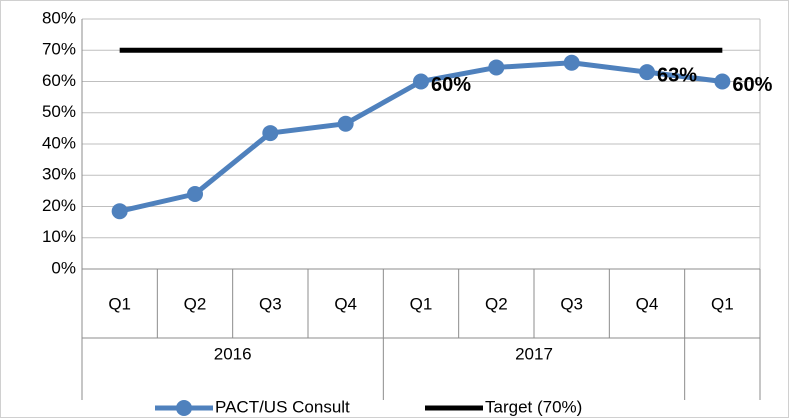 This screenshot has width=796, height=419. I want to click on y-tick-label: 70%, so click(59, 49).